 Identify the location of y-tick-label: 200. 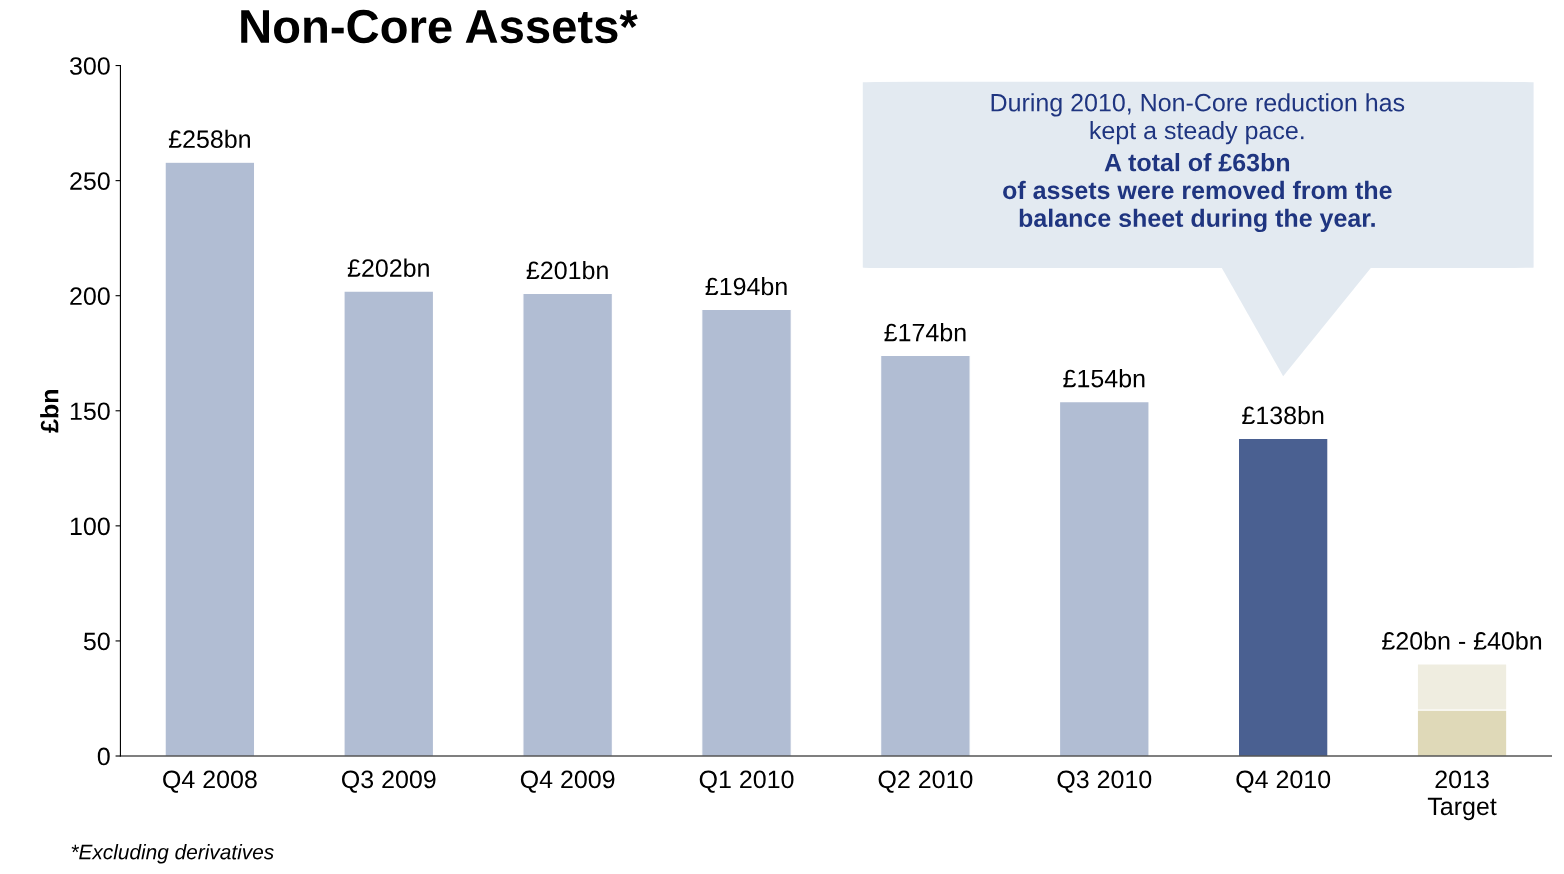
(90, 296).